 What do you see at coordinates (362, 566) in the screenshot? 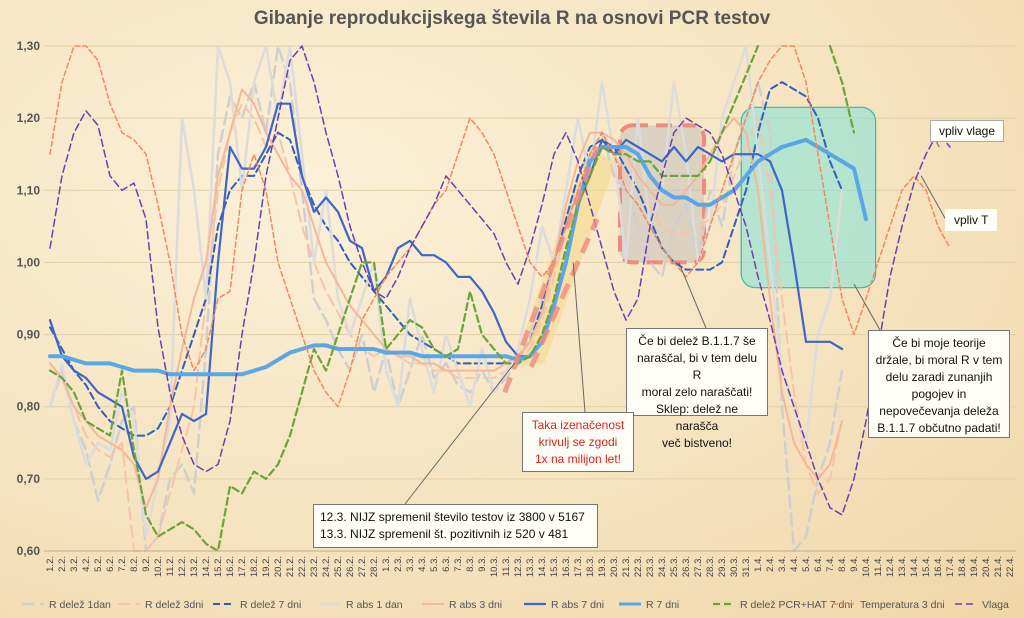
I see `x-tick-label: 27.2.` at bounding box center [362, 566].